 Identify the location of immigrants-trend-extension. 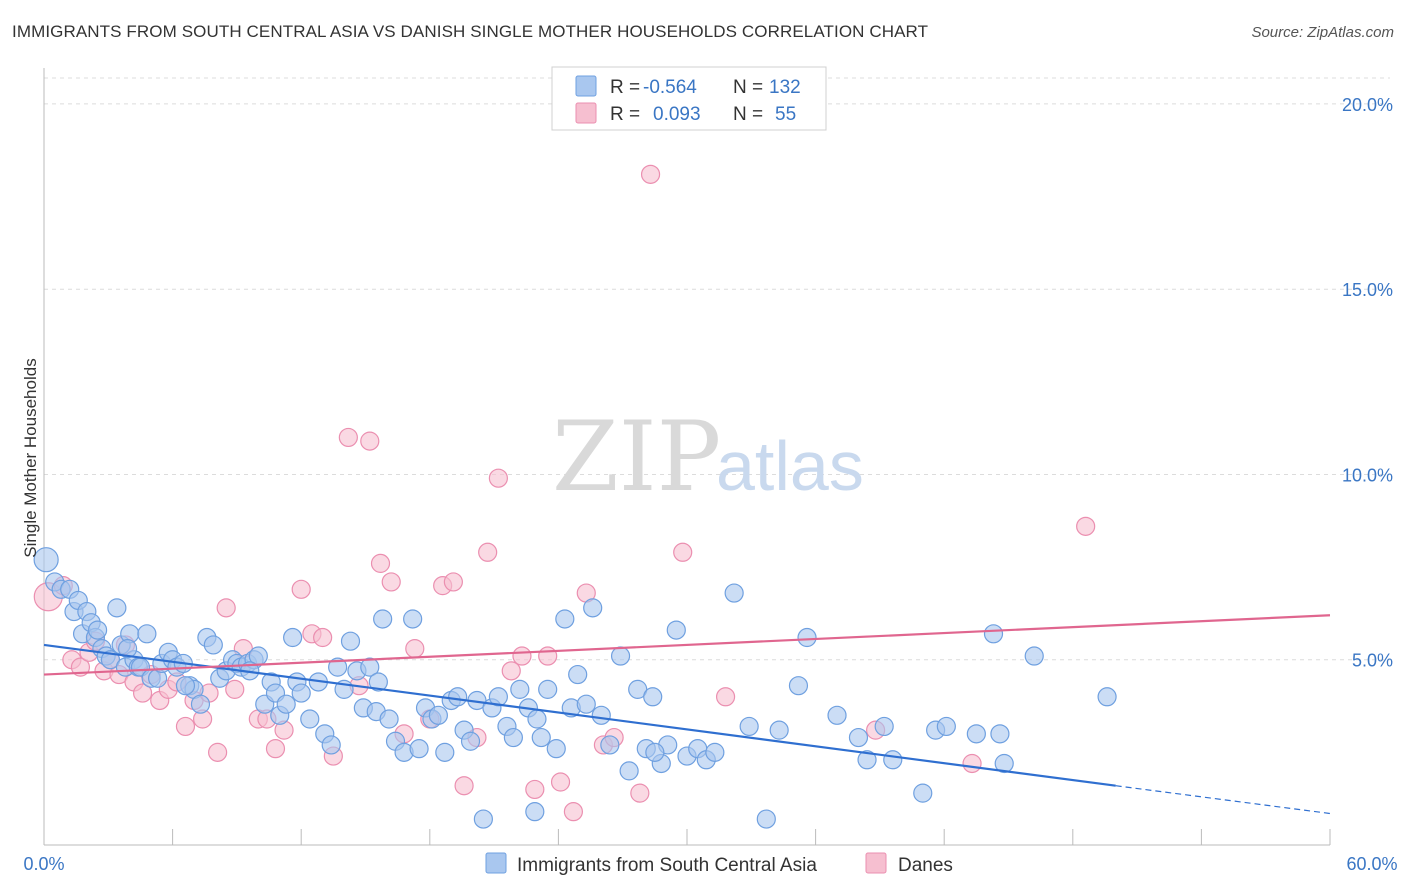
(1223, 800).